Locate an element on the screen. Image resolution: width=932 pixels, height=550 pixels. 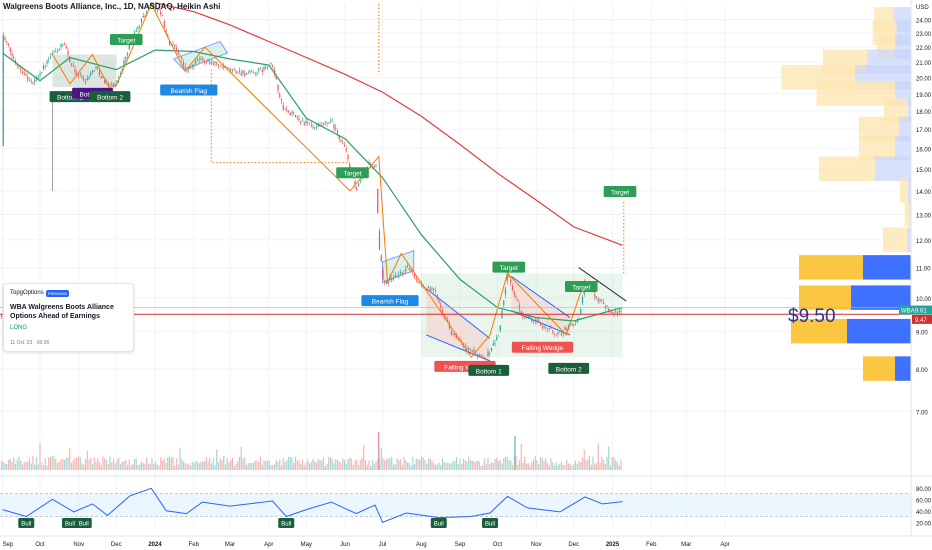
idea-author: TopgOptions is located at coordinates (27, 293).